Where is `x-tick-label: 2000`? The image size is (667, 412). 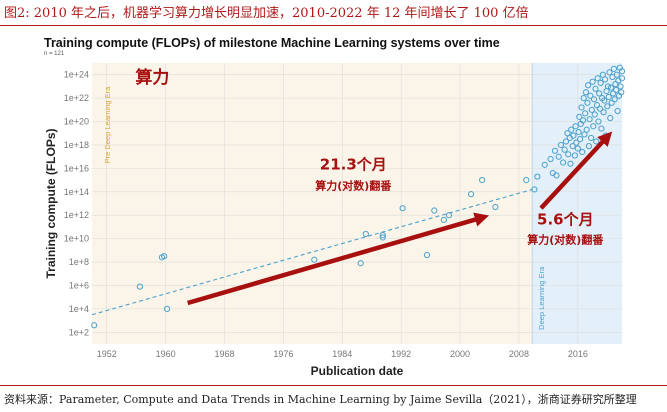
x-tick-label: 2000 is located at coordinates (460, 354).